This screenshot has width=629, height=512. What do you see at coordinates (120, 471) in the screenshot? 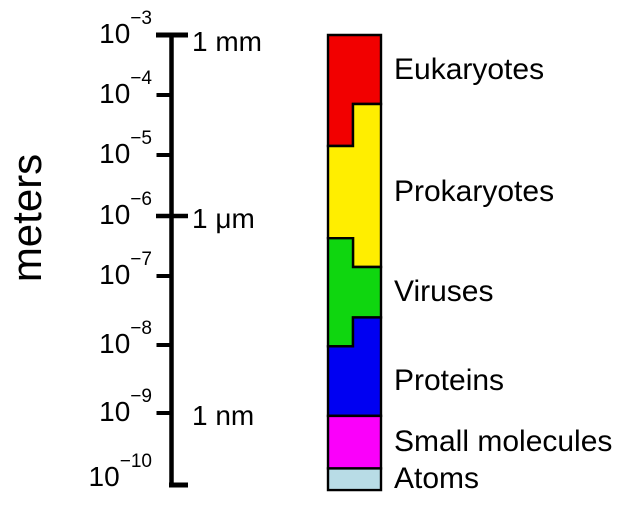
I see `tick-label-1e-10: 10⁻¹⁰` at bounding box center [120, 471].